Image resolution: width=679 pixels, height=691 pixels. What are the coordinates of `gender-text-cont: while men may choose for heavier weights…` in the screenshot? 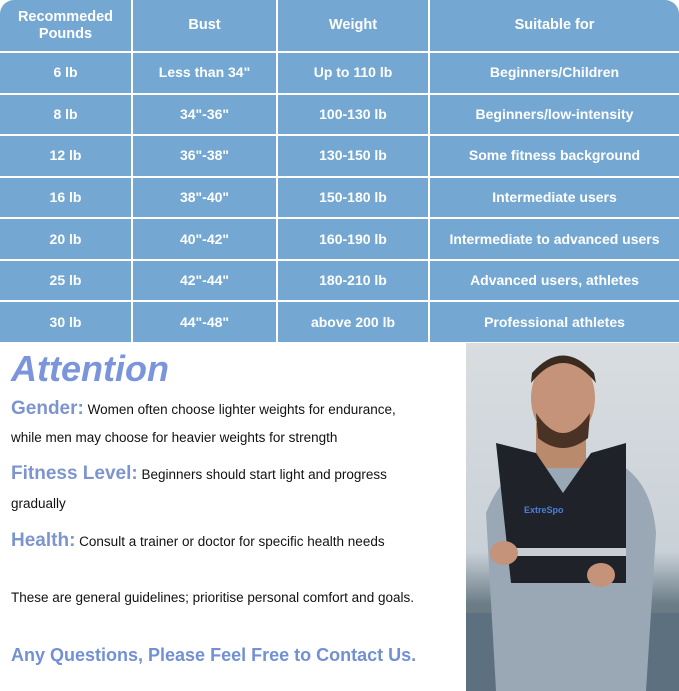 It's located at (174, 437).